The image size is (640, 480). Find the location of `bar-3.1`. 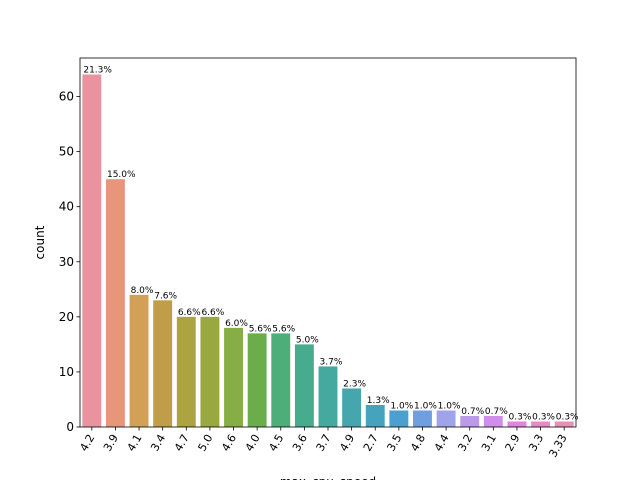

bar-3.1 is located at coordinates (493, 421).